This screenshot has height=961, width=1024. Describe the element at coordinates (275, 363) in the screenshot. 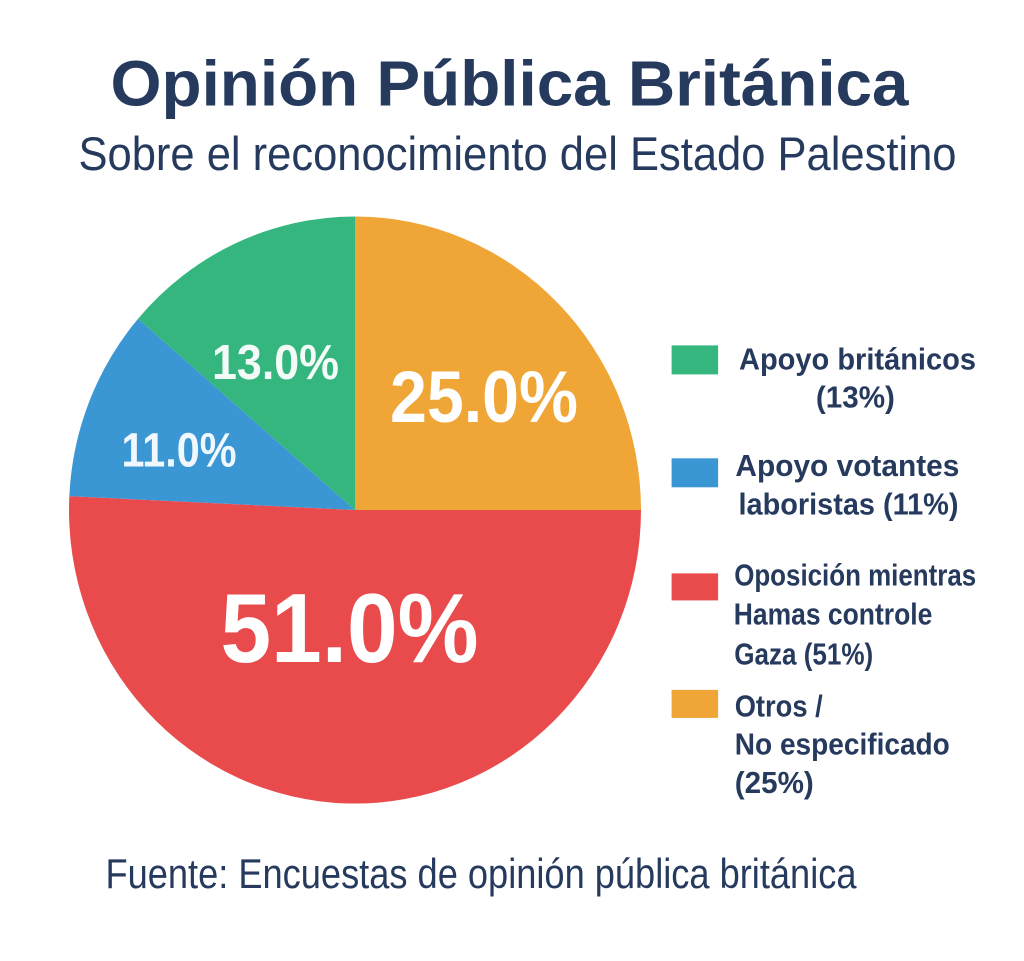

I see `svg-text: 13.0%` at that location.